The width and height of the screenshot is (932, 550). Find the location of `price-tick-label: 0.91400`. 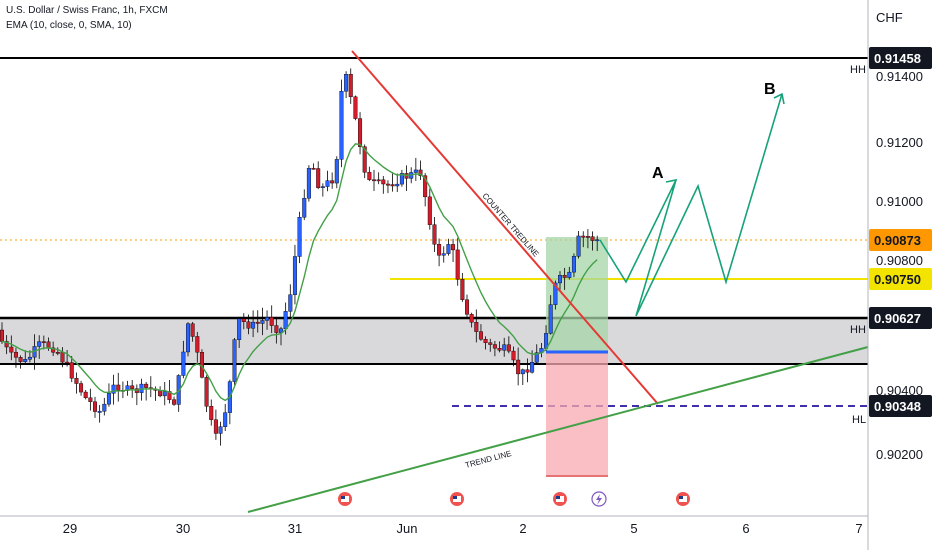

price-tick-label: 0.91400 is located at coordinates (899, 76).